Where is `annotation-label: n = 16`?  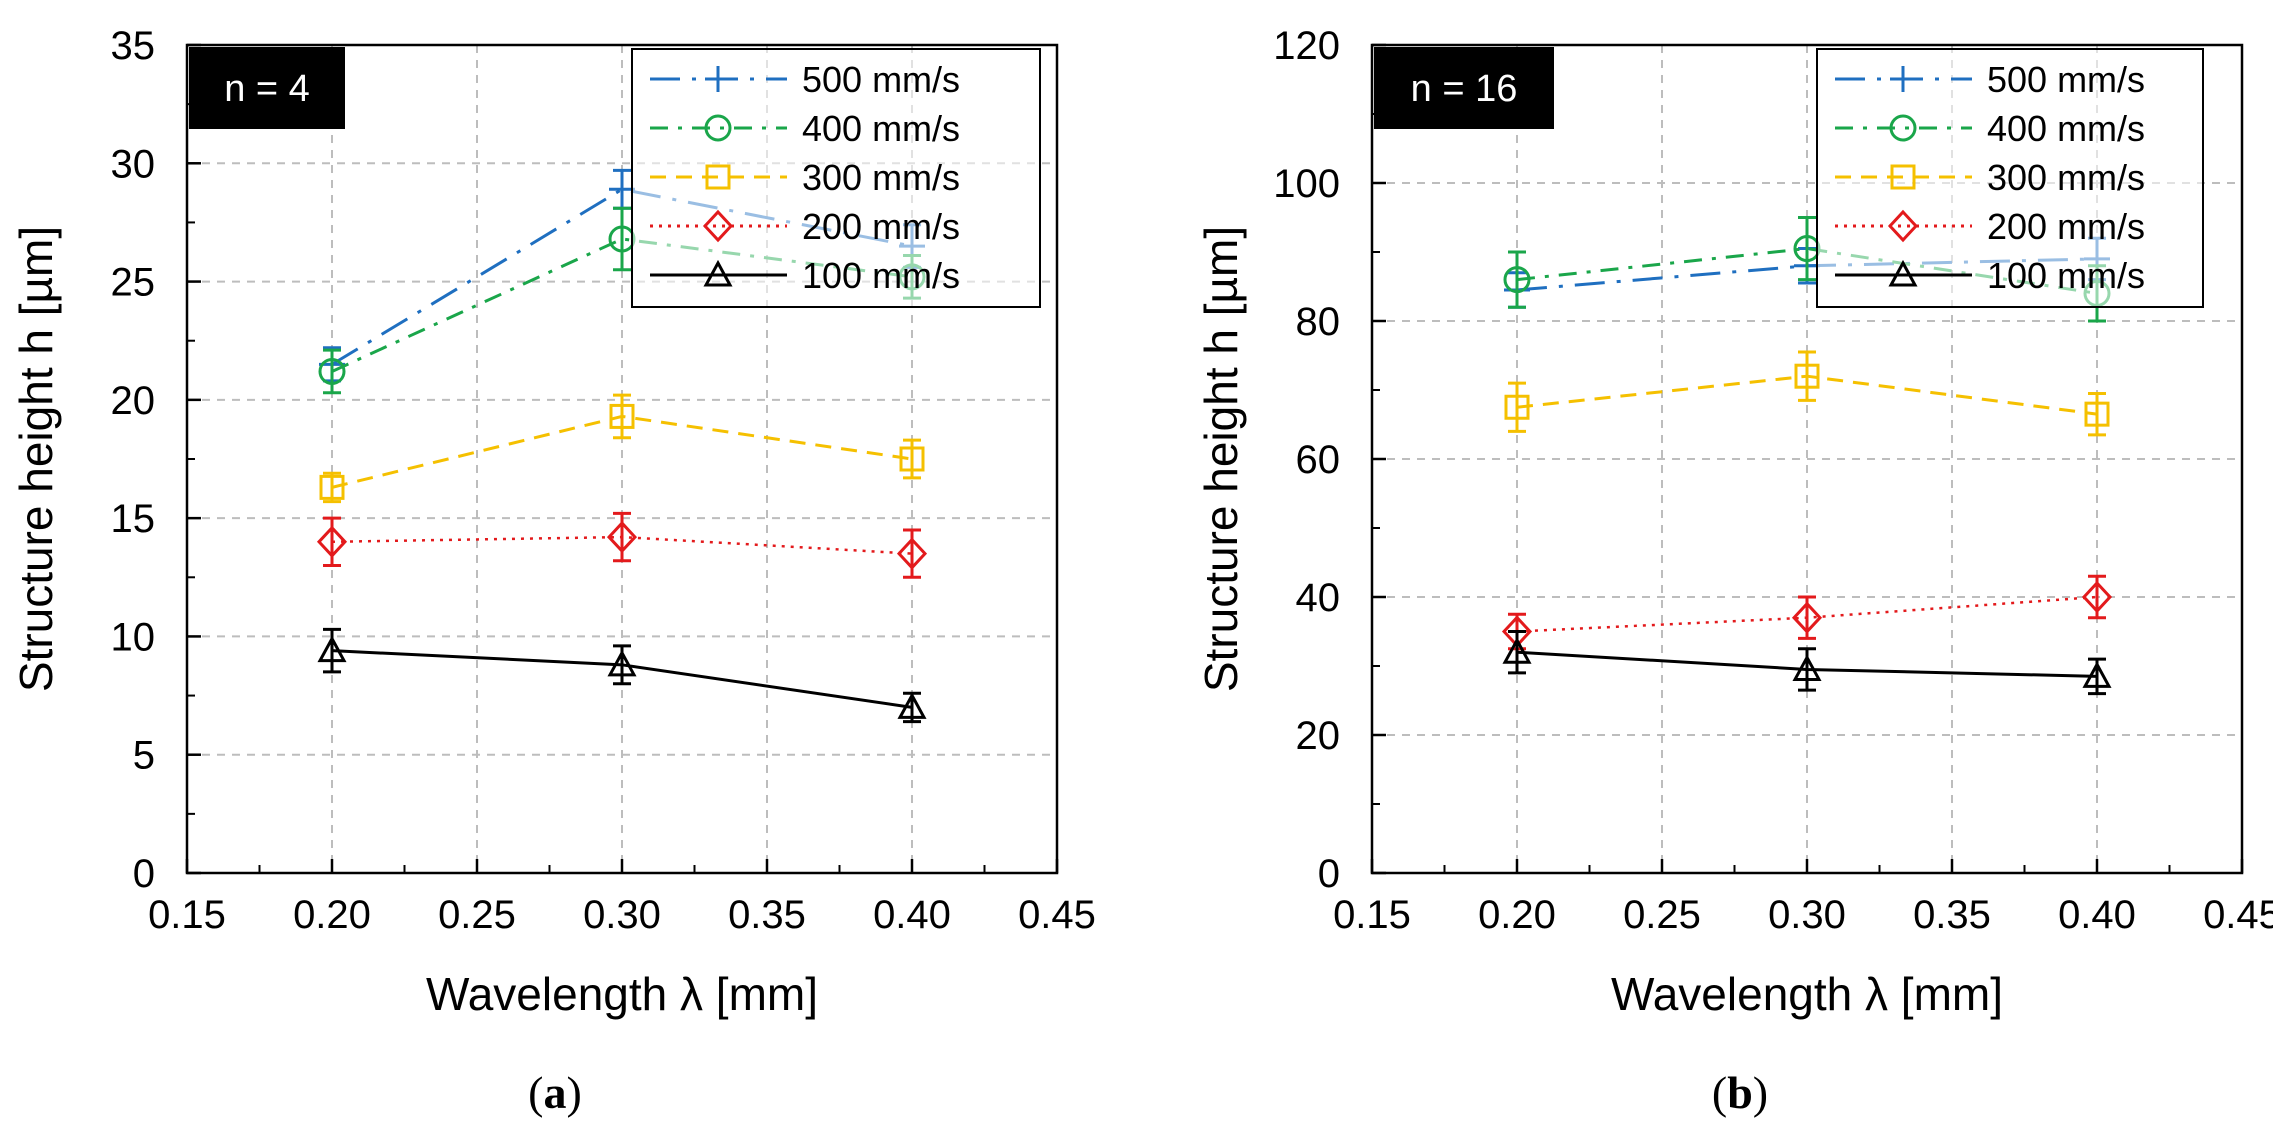
annotation-label: n = 16 is located at coordinates (1464, 89).